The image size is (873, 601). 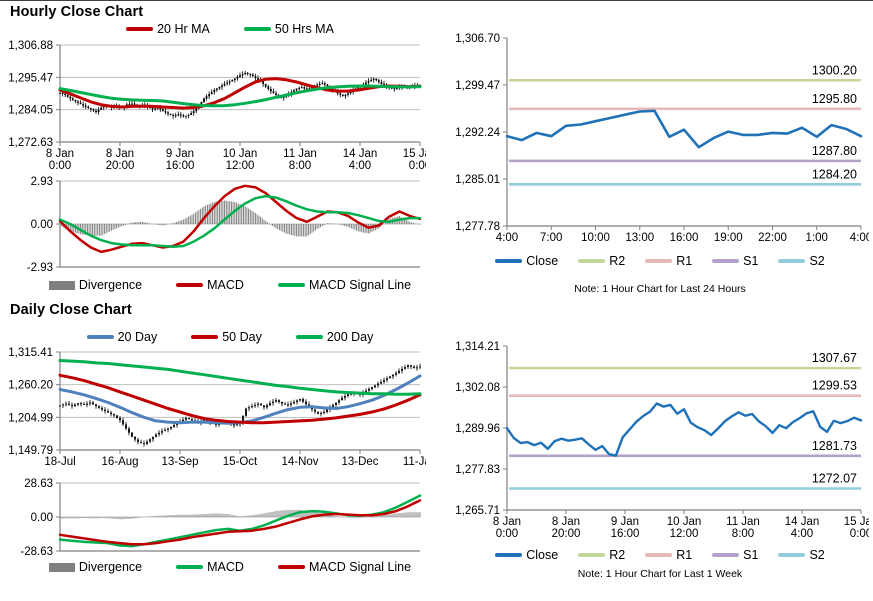 What do you see at coordinates (360, 154) in the screenshot?
I see `svg-text: 14 Jan` at bounding box center [360, 154].